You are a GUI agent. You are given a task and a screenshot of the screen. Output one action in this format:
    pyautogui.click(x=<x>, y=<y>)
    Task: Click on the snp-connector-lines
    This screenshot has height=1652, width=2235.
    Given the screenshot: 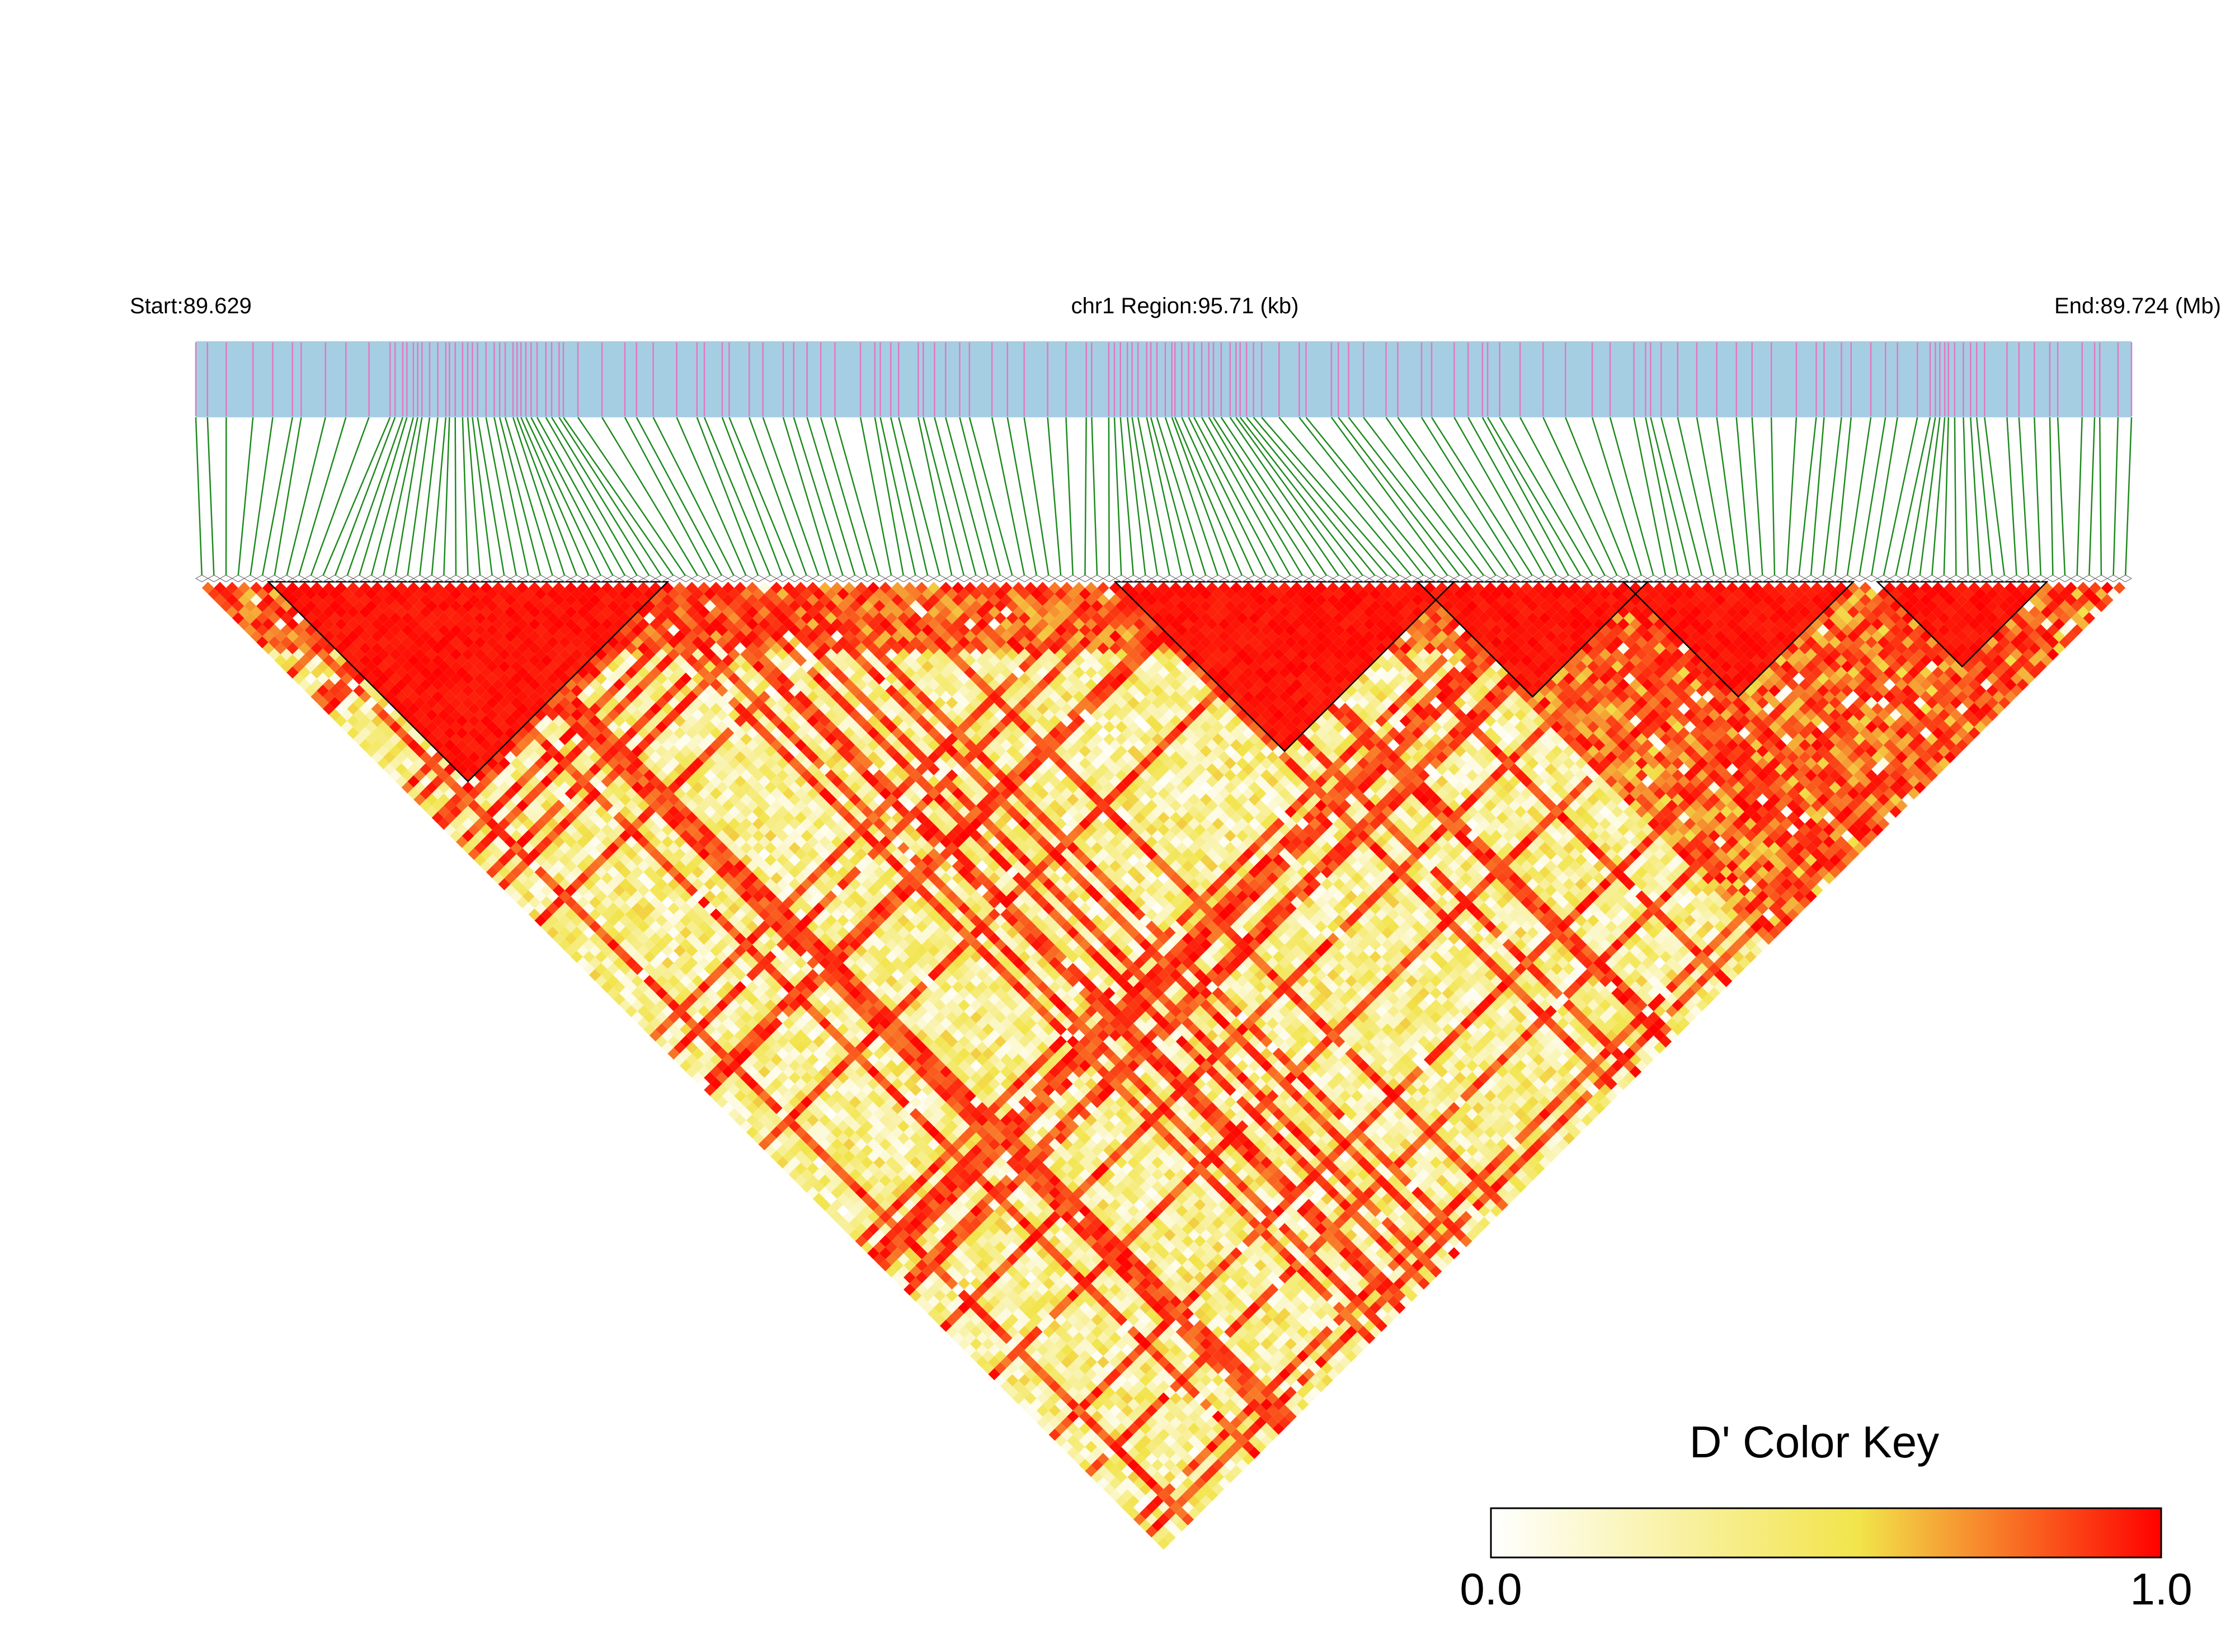 What is the action you would take?
    pyautogui.click(x=1164, y=497)
    